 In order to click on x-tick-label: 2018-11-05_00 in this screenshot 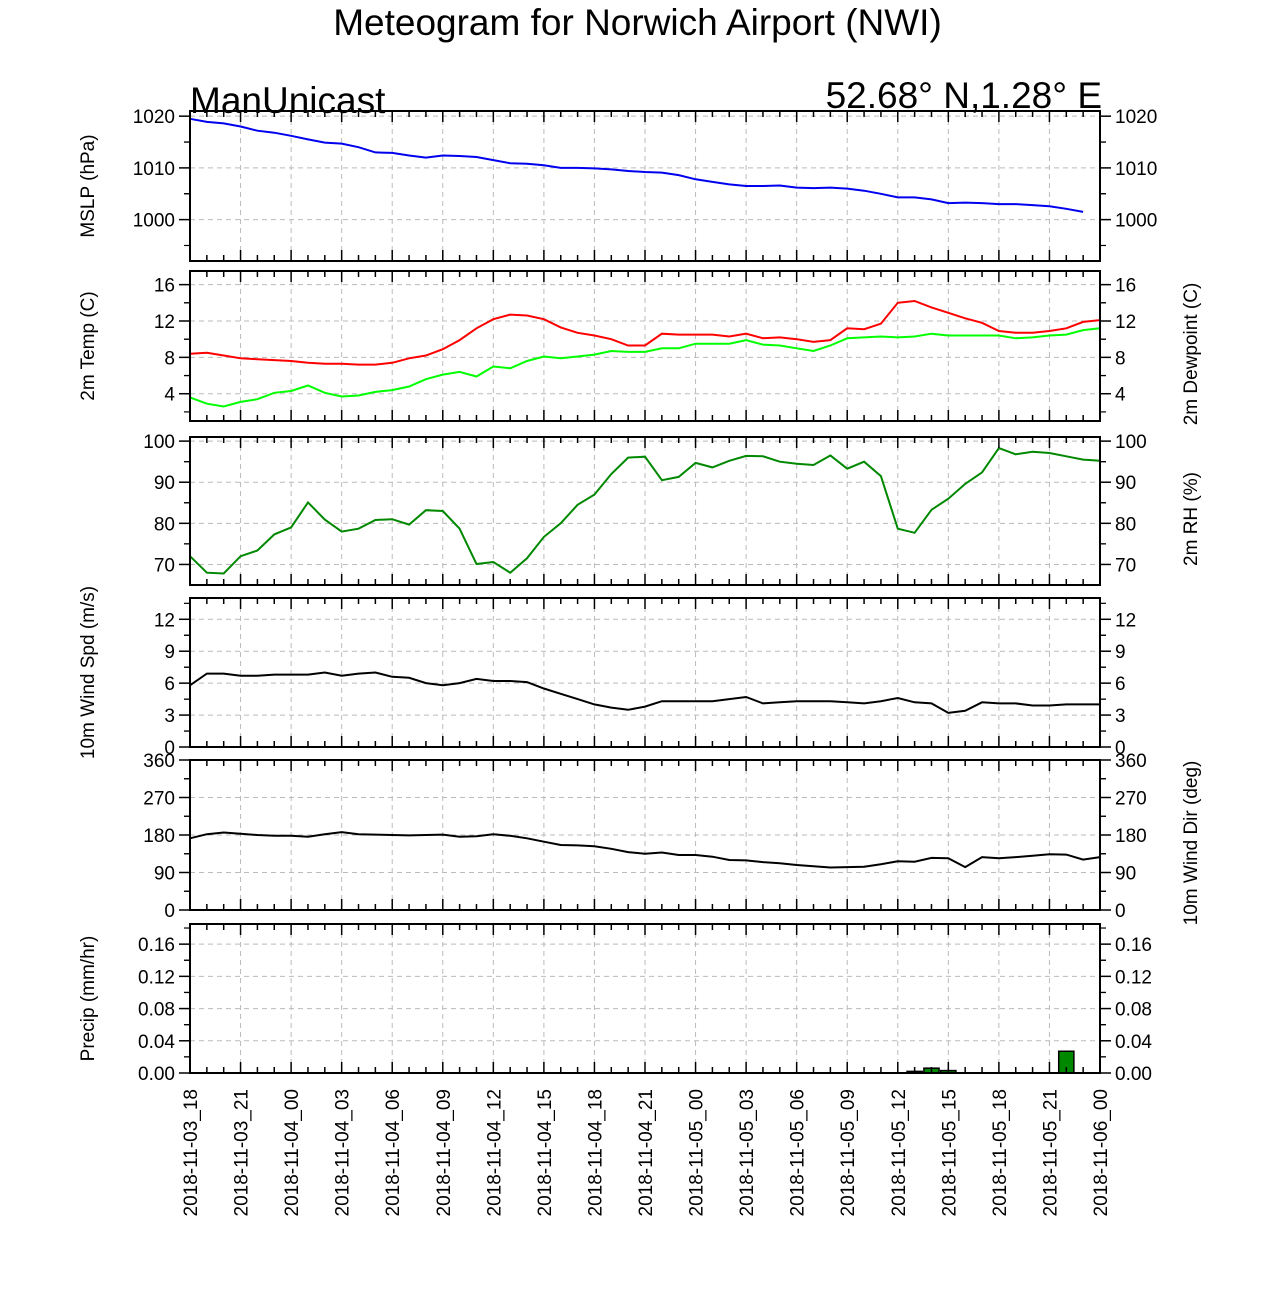, I will do `click(697, 1152)`.